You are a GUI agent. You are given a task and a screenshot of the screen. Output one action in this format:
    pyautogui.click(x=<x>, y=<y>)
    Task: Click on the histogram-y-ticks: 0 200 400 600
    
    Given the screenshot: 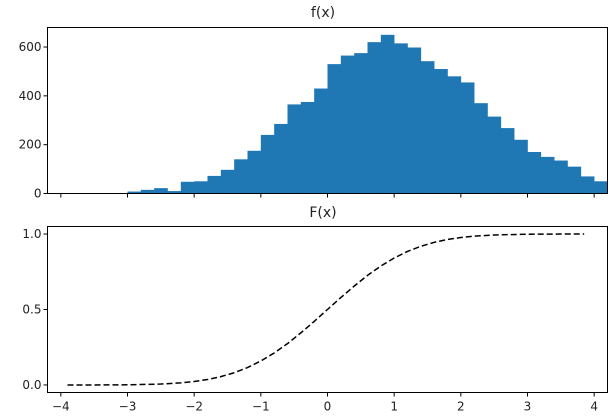 What is the action you would take?
    pyautogui.click(x=33, y=120)
    